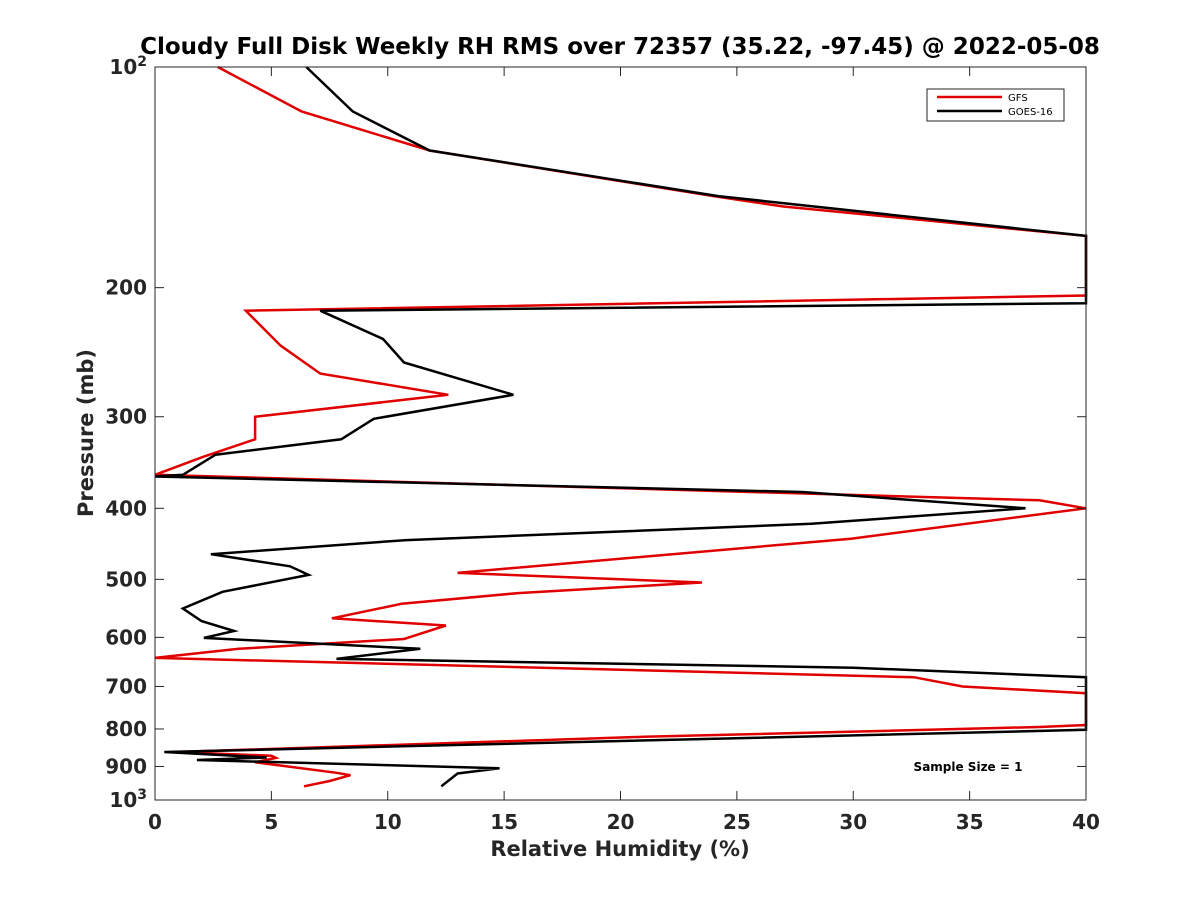  What do you see at coordinates (619, 849) in the screenshot?
I see `x-axis-label: Relative Humidity (%)` at bounding box center [619, 849].